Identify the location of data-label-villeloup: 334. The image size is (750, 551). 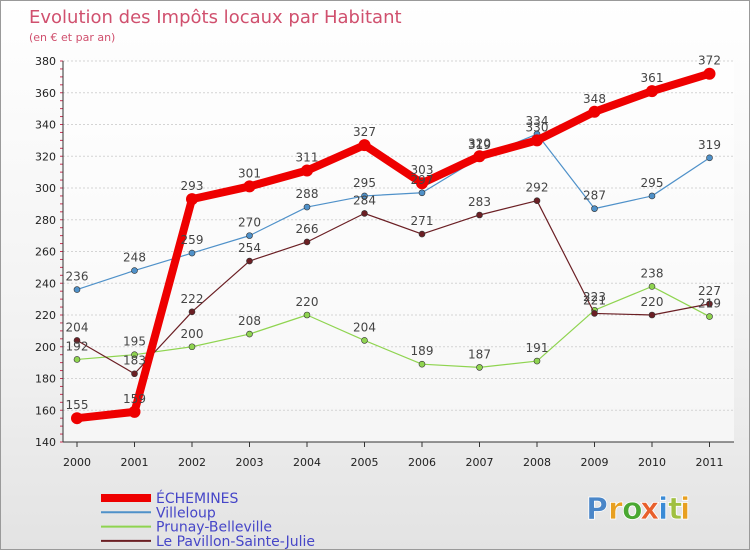
(537, 121).